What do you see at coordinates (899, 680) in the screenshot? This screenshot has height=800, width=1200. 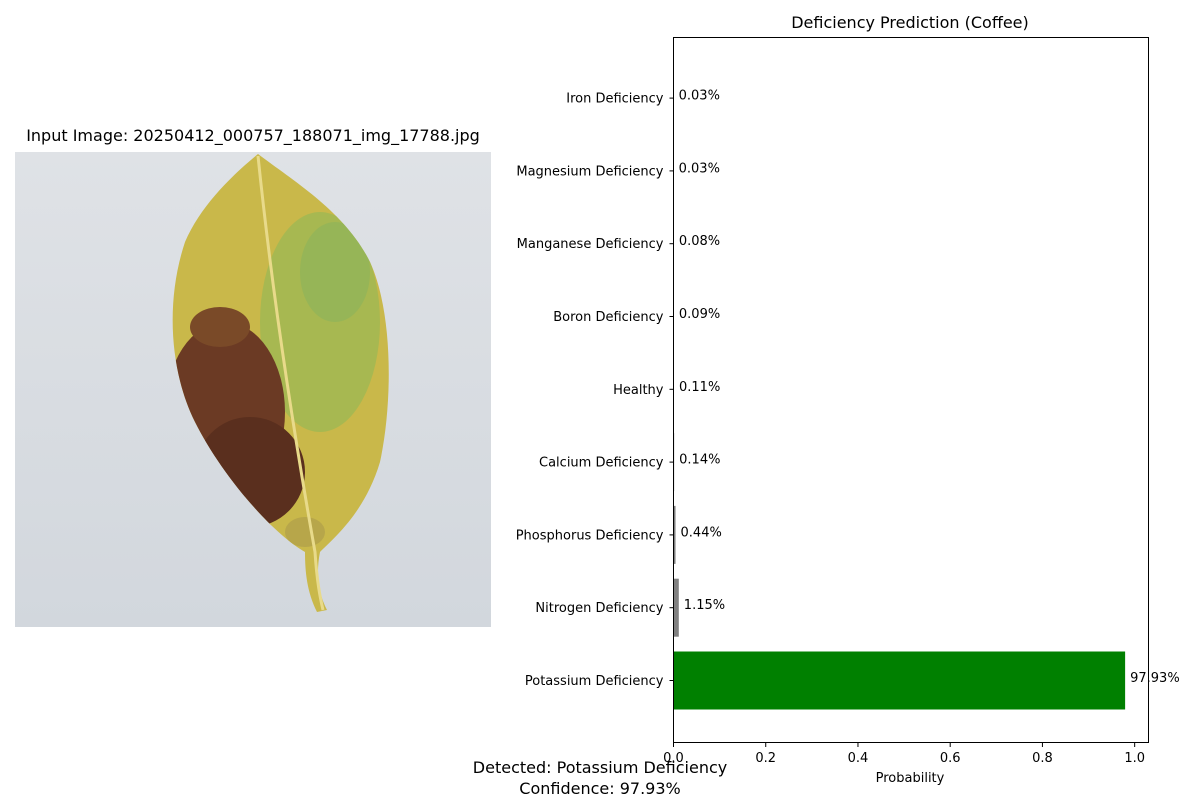 I see `bar-potassium-deficiency` at bounding box center [899, 680].